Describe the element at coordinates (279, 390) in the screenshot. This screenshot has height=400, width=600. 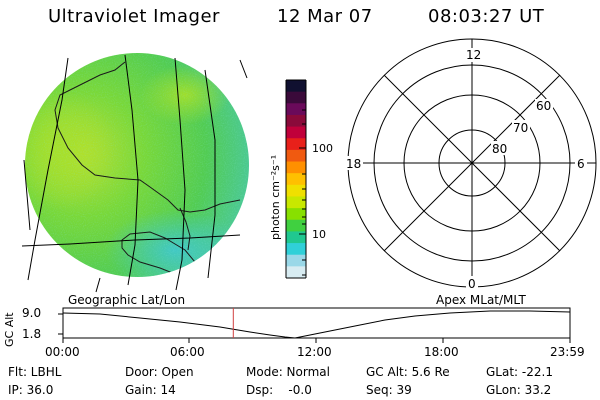
I see `status-dsp: Dsp: -0.0` at that location.